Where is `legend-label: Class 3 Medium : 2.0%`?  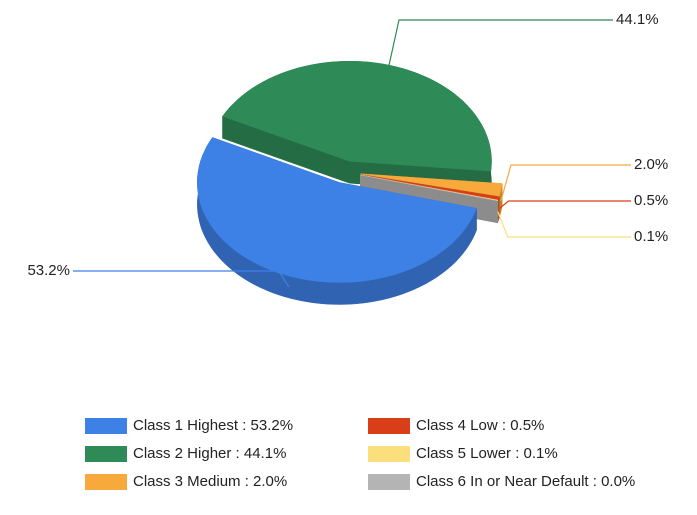
legend-label: Class 3 Medium : 2.0% is located at coordinates (210, 481).